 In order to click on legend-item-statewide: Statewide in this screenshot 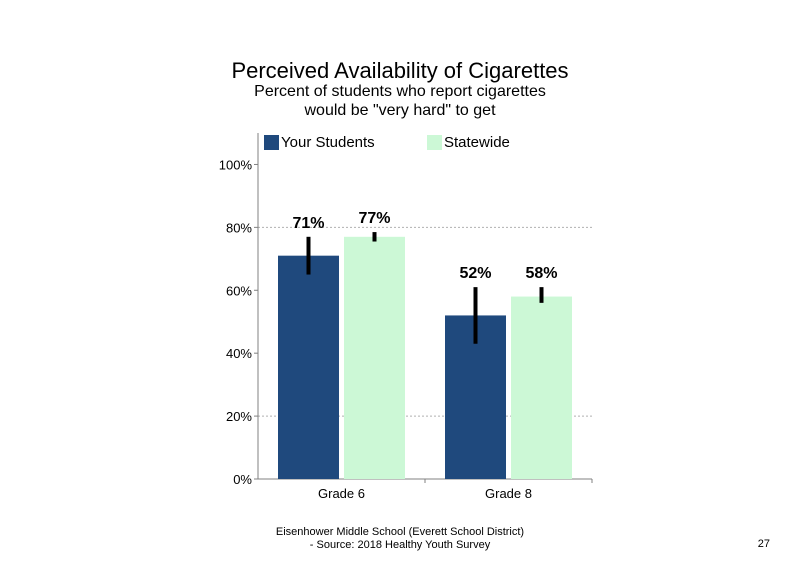, I will do `click(468, 142)`.